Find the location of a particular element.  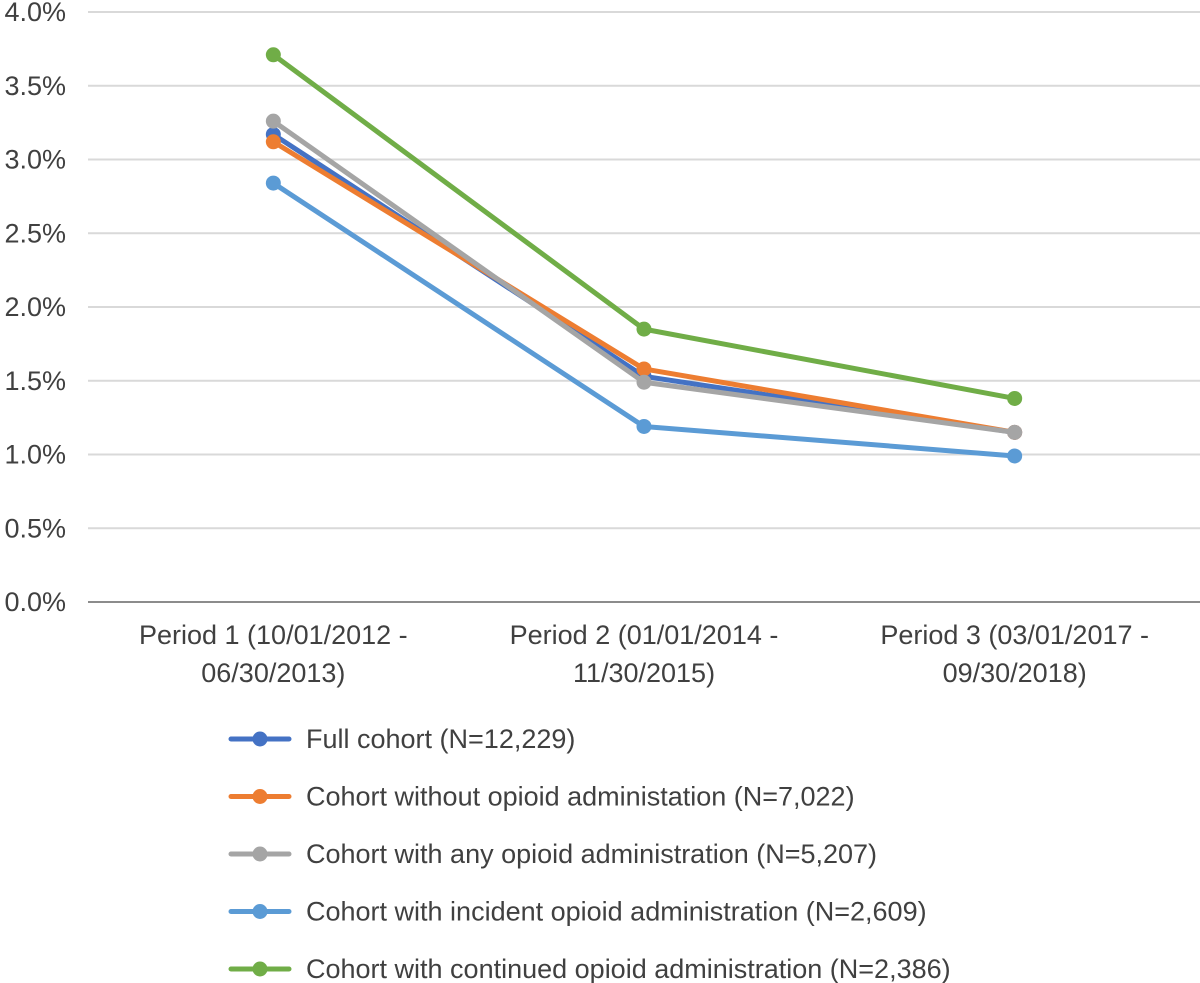

legend-item: Full cohort (N=12,229) is located at coordinates (401, 739).